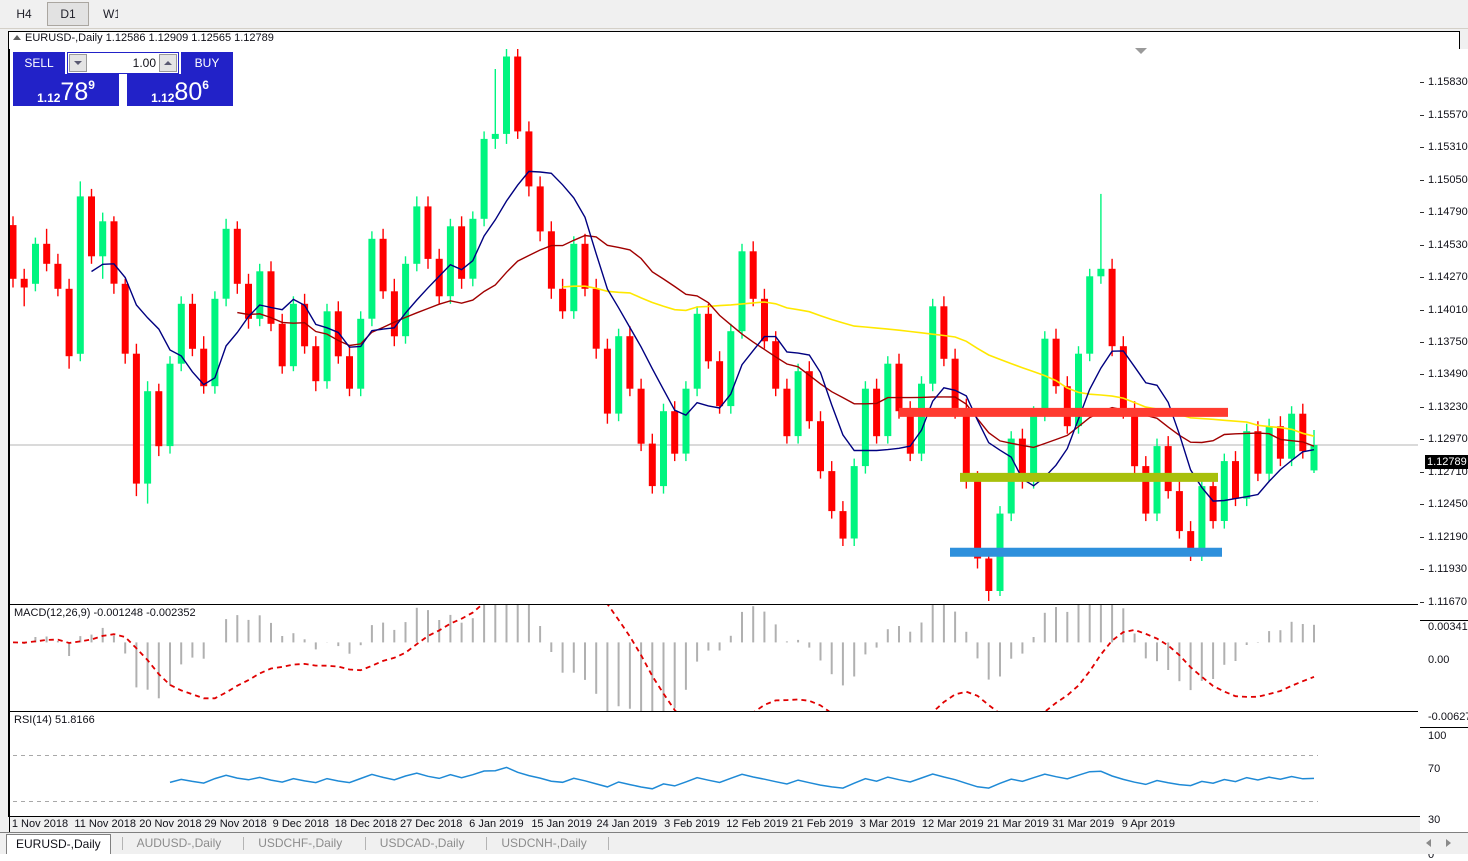 This screenshot has width=1468, height=861. I want to click on timeframe-button-w1: W1, so click(112, 14).